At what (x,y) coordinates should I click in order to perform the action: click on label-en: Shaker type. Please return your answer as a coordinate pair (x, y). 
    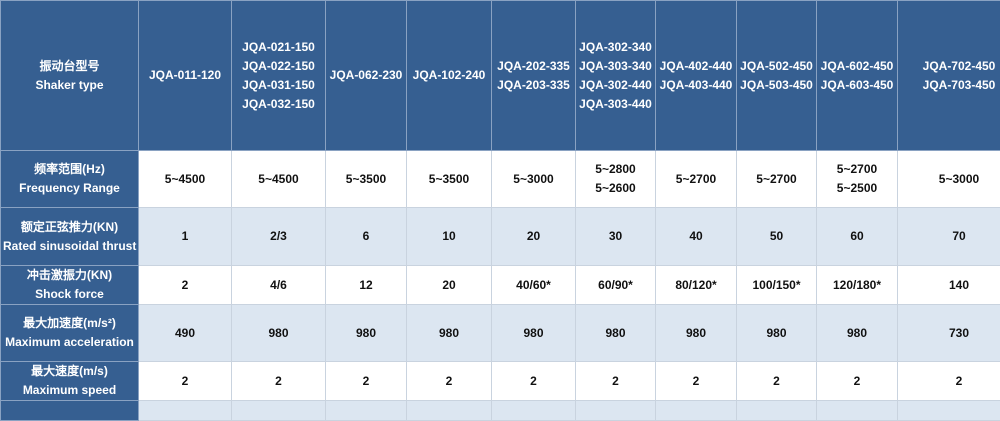
    Looking at the image, I should click on (69, 85).